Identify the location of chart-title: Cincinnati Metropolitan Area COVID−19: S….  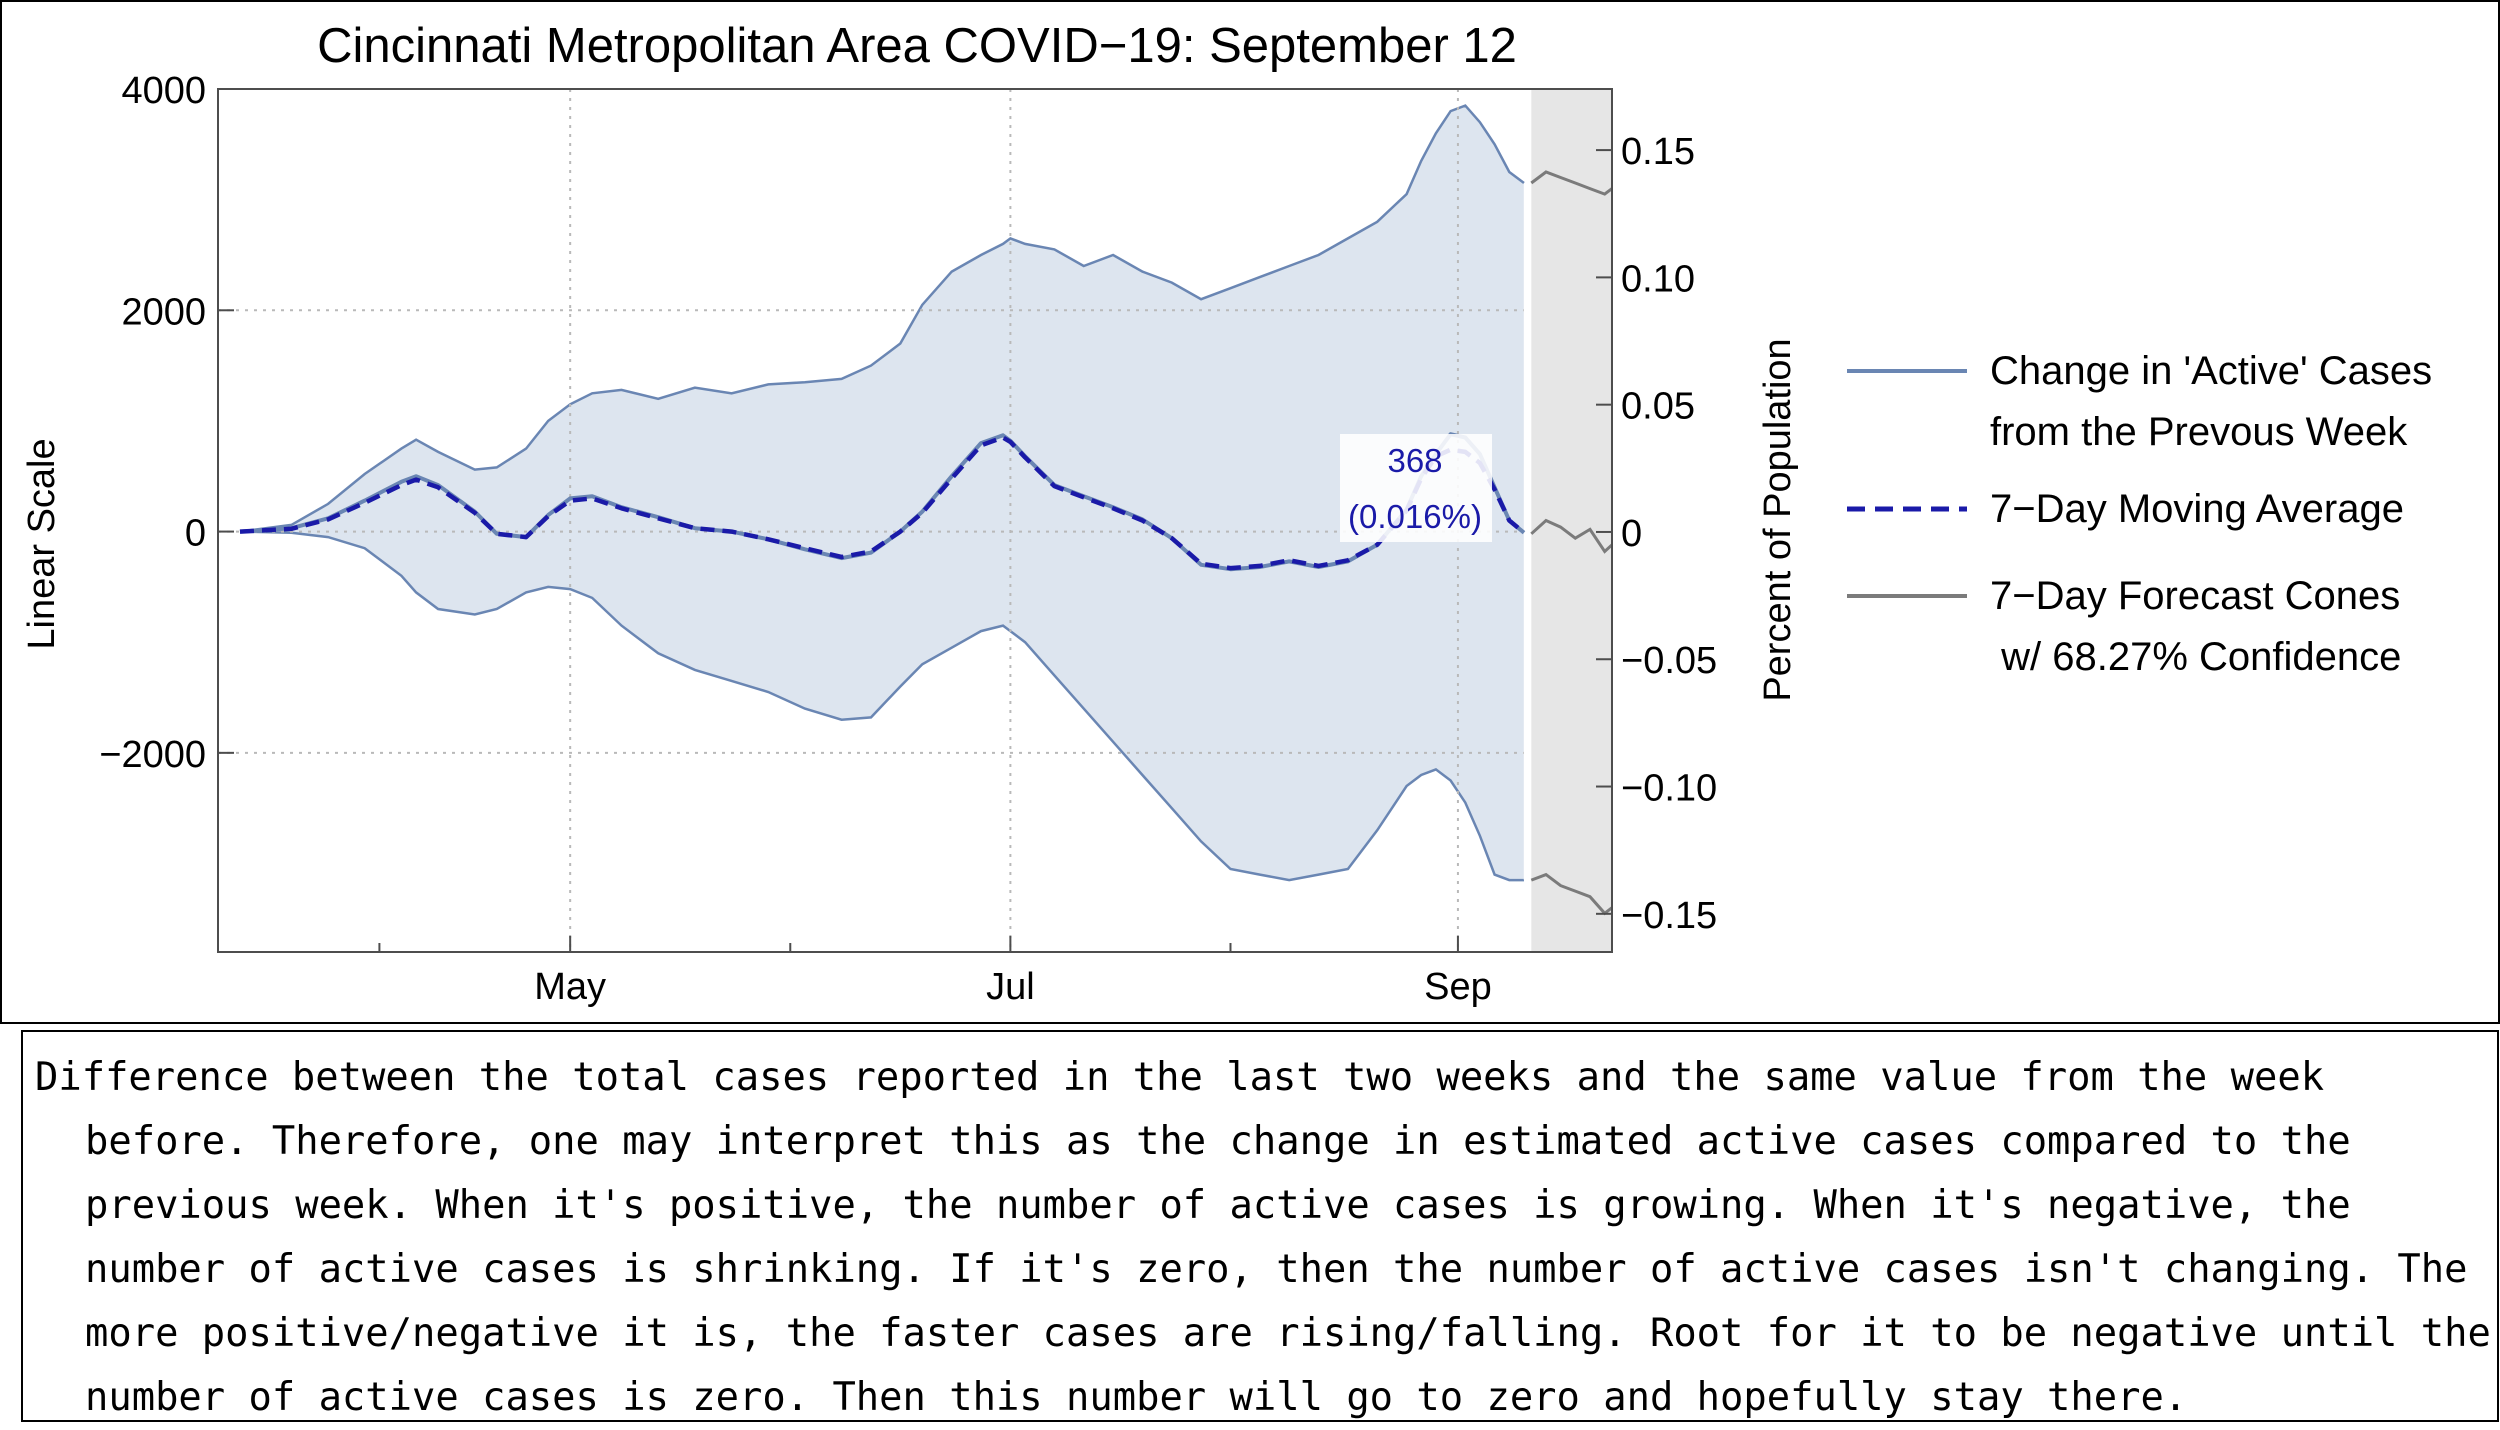
(917, 46).